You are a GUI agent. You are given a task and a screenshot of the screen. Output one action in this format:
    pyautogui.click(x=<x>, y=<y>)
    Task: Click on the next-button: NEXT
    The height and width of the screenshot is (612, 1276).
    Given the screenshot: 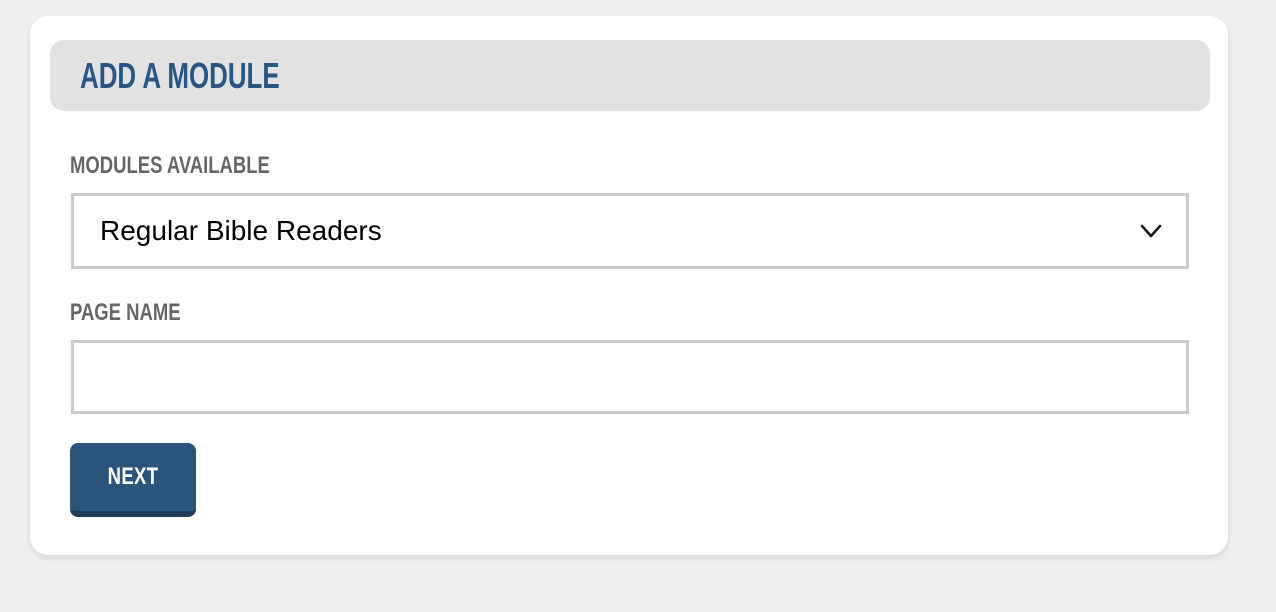 What is the action you would take?
    pyautogui.click(x=133, y=480)
    